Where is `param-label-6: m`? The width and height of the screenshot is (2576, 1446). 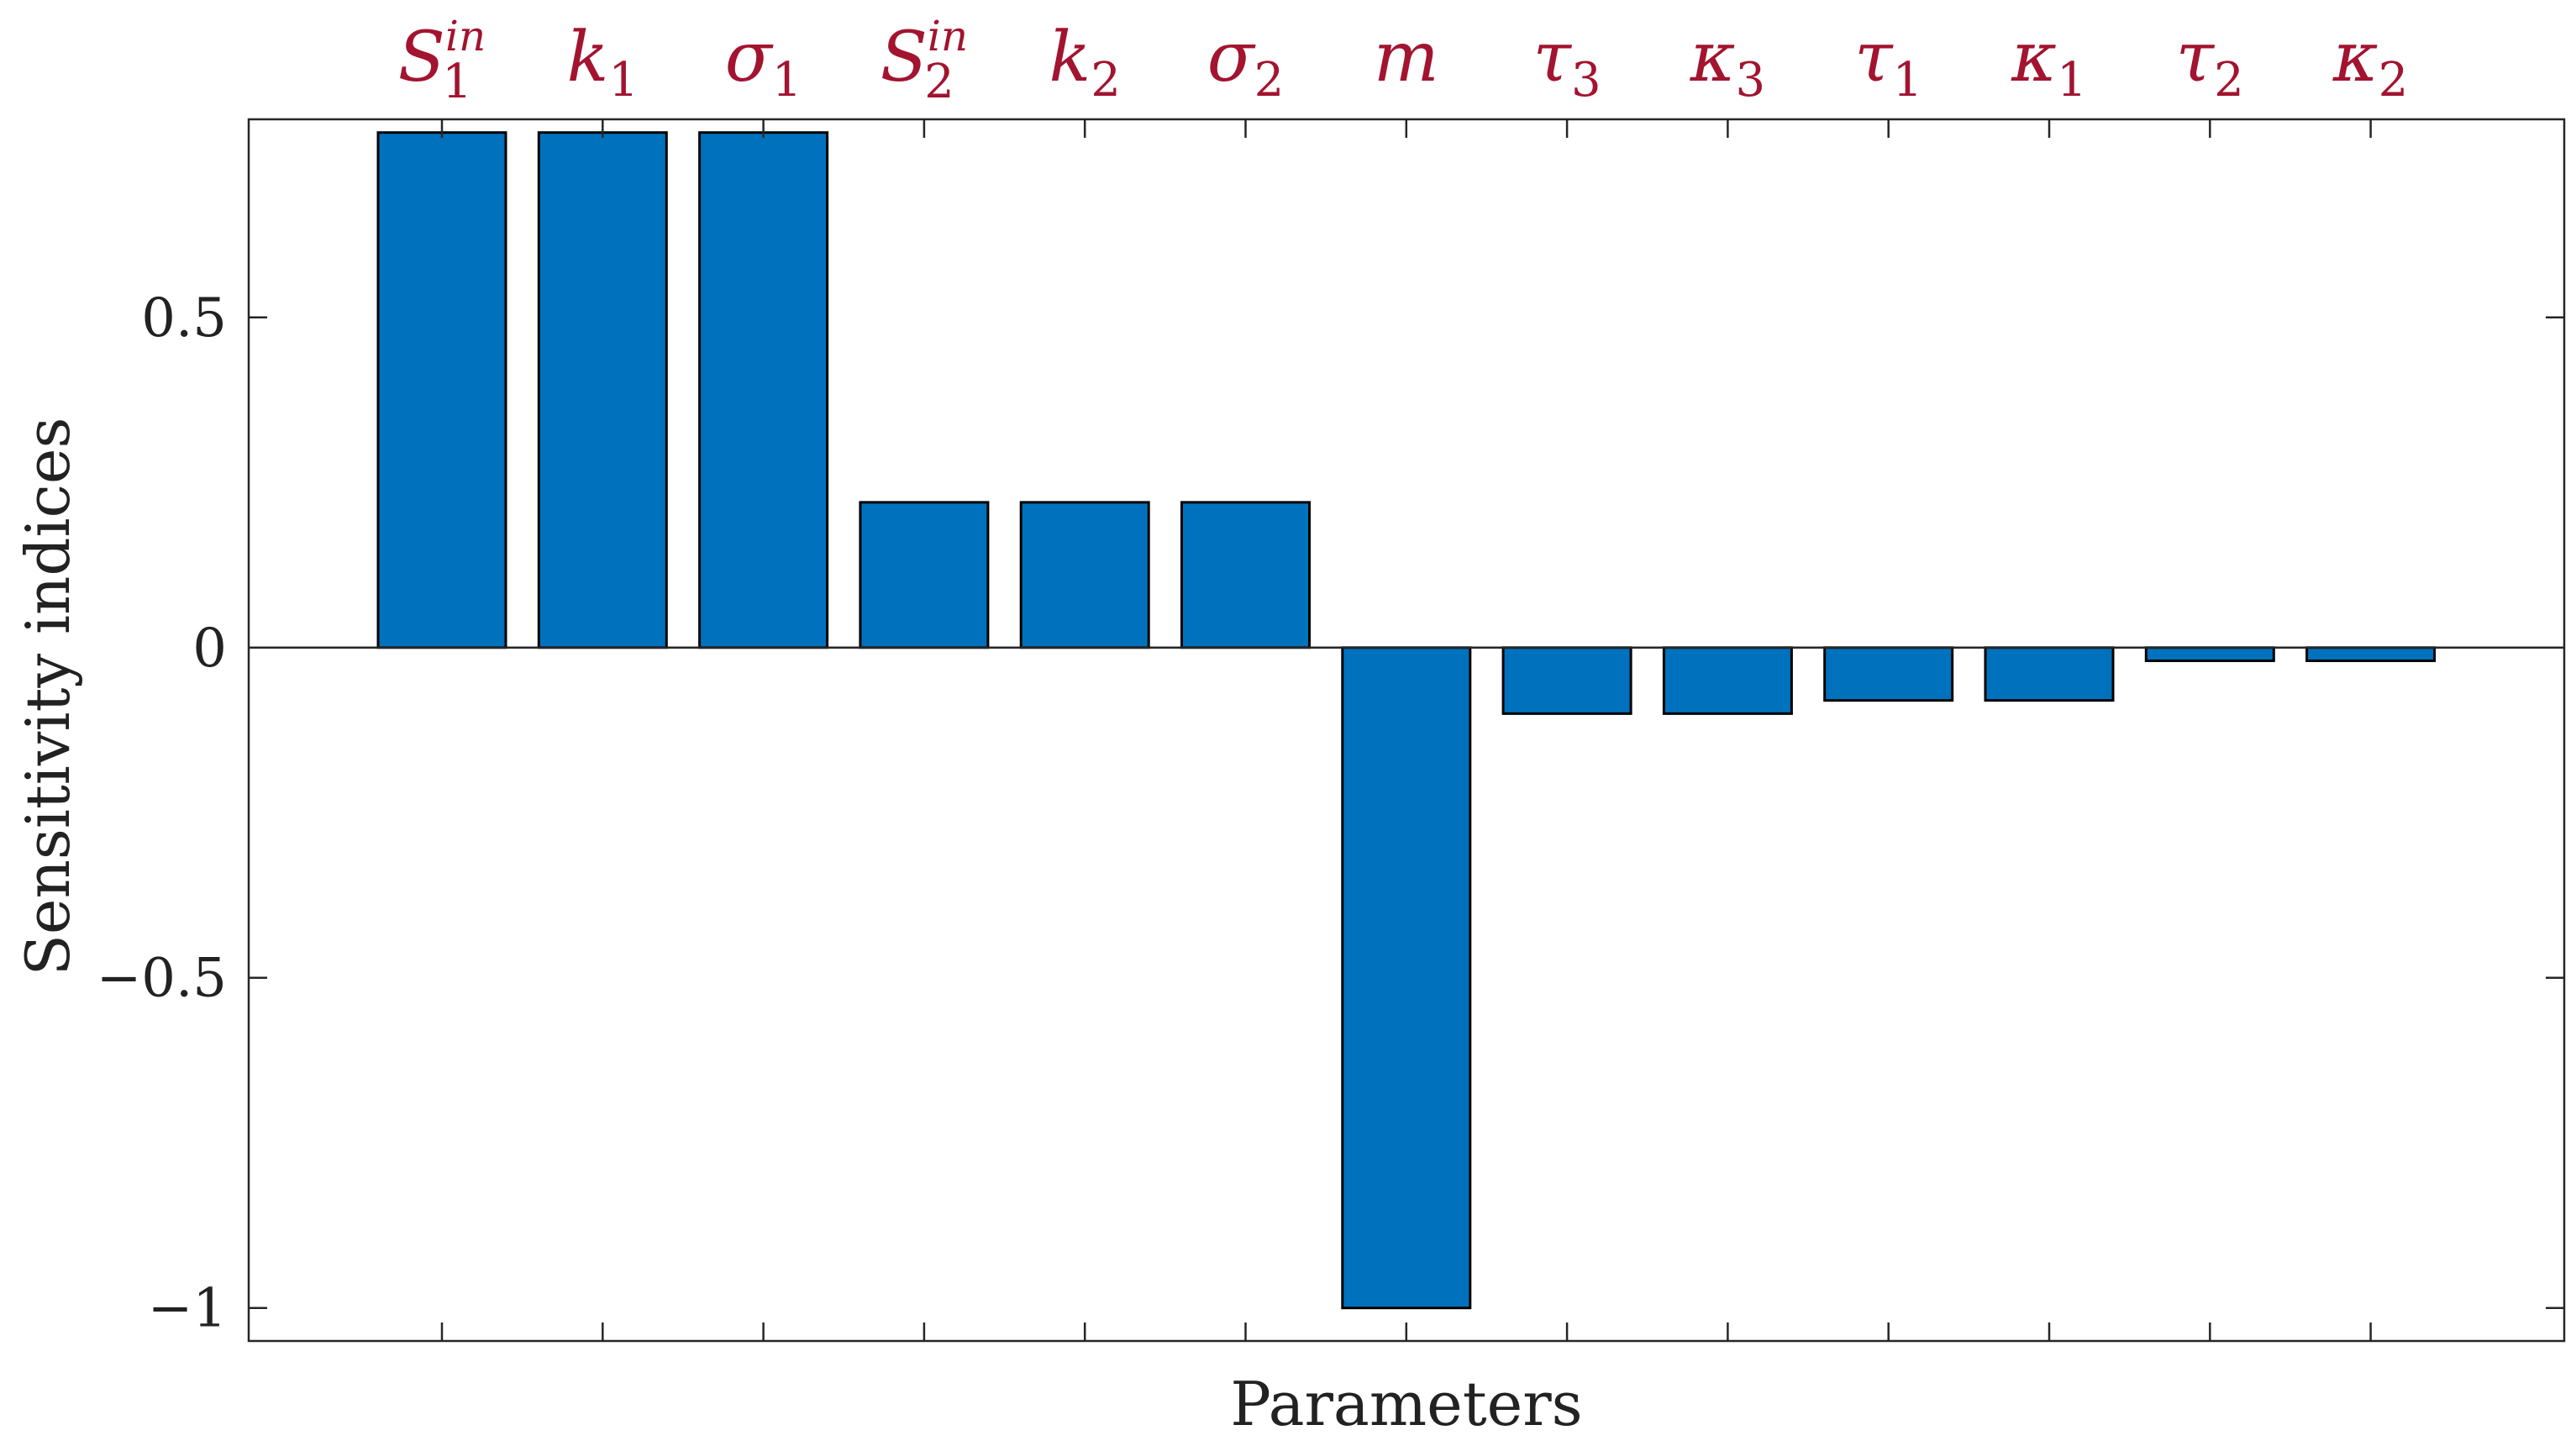 param-label-6: m is located at coordinates (1406, 58).